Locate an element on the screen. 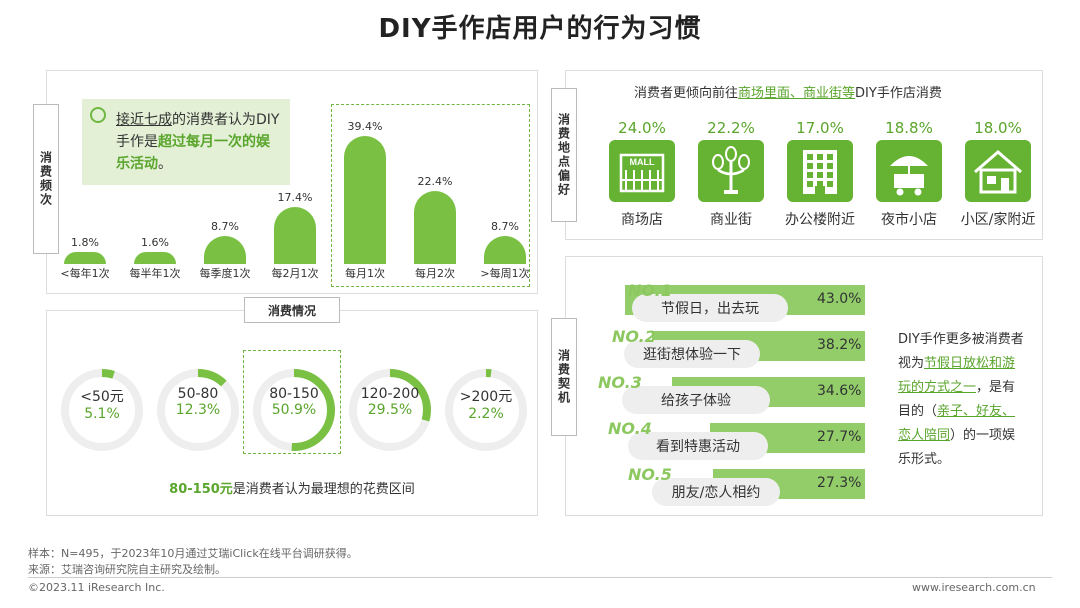 The width and height of the screenshot is (1080, 608). spending-label: 消费情况 is located at coordinates (292, 310).